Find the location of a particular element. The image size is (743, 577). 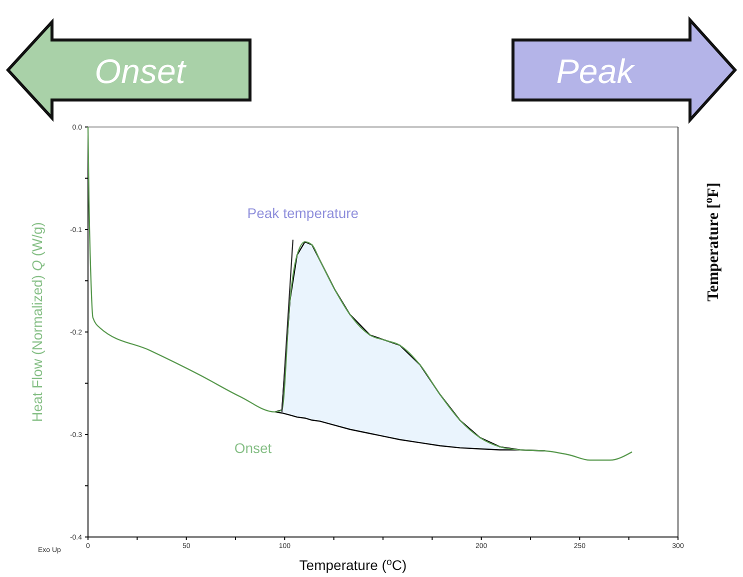

annotation: Onset is located at coordinates (253, 448).